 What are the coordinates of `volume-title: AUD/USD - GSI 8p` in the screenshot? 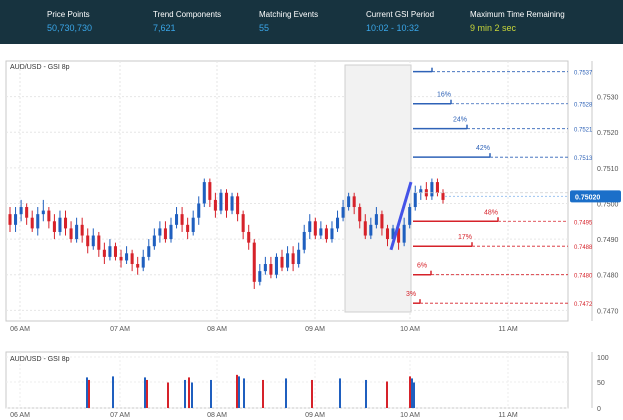 It's located at (40, 359).